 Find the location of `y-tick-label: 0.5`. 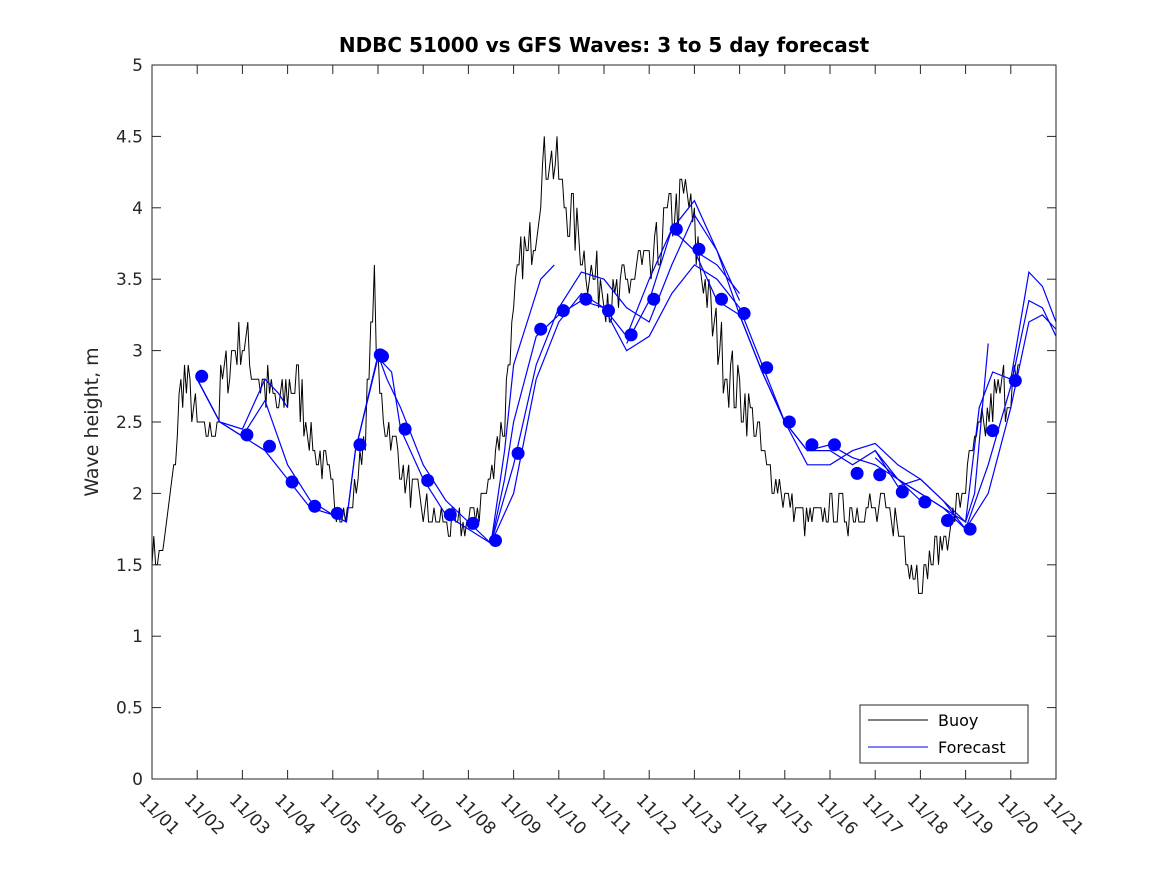

y-tick-label: 0.5 is located at coordinates (129, 709).